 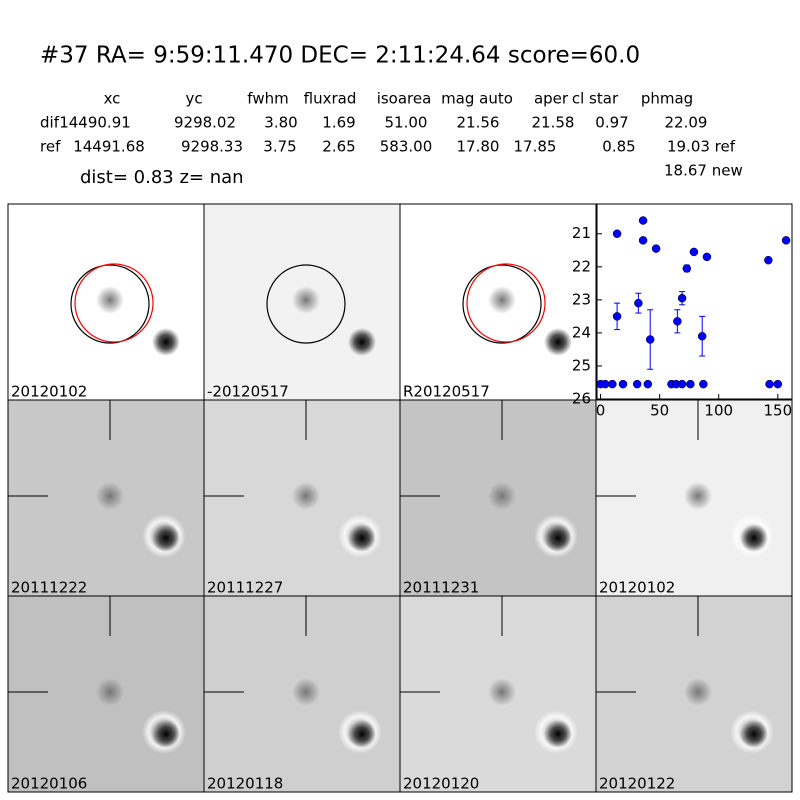 What do you see at coordinates (595, 99) in the screenshot?
I see `column-header: cl star` at bounding box center [595, 99].